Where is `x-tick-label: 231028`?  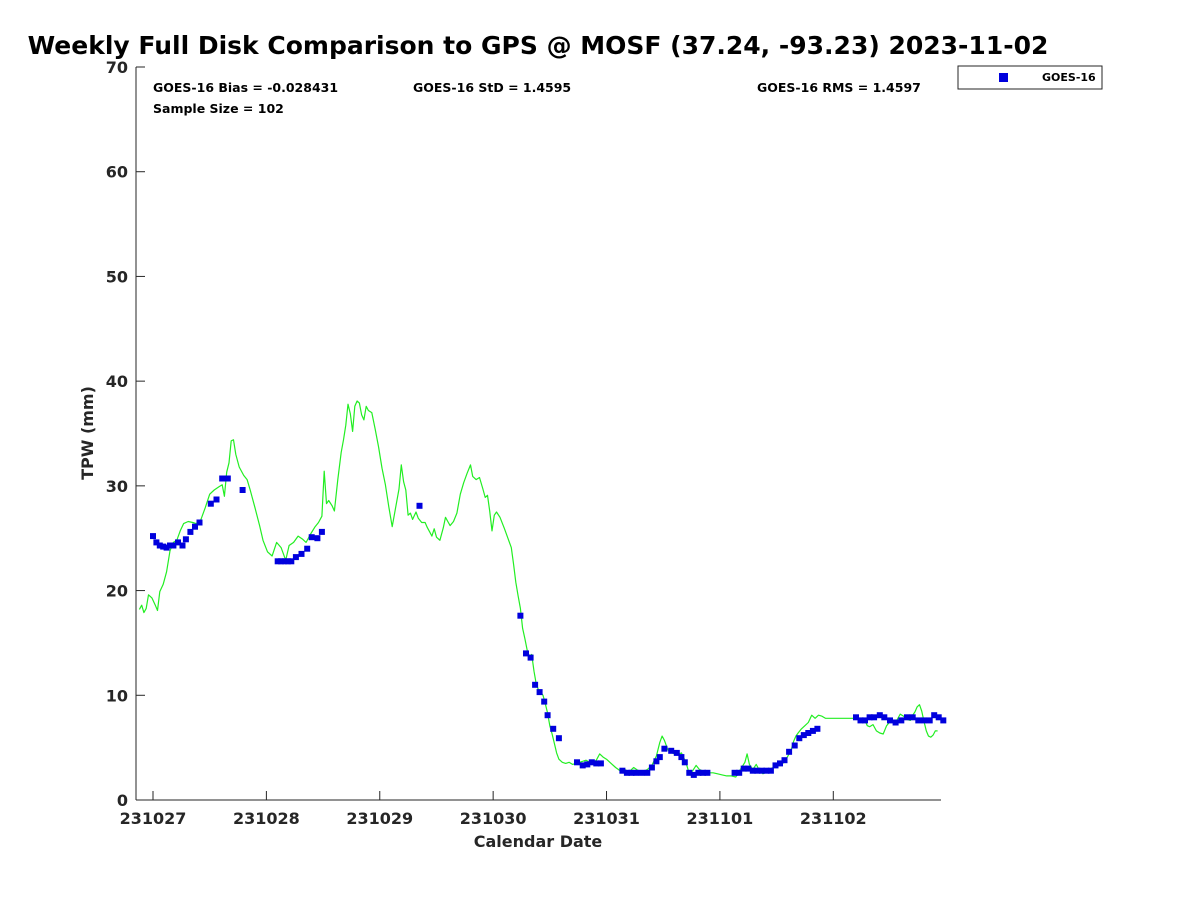 x-tick-label: 231028 is located at coordinates (266, 818).